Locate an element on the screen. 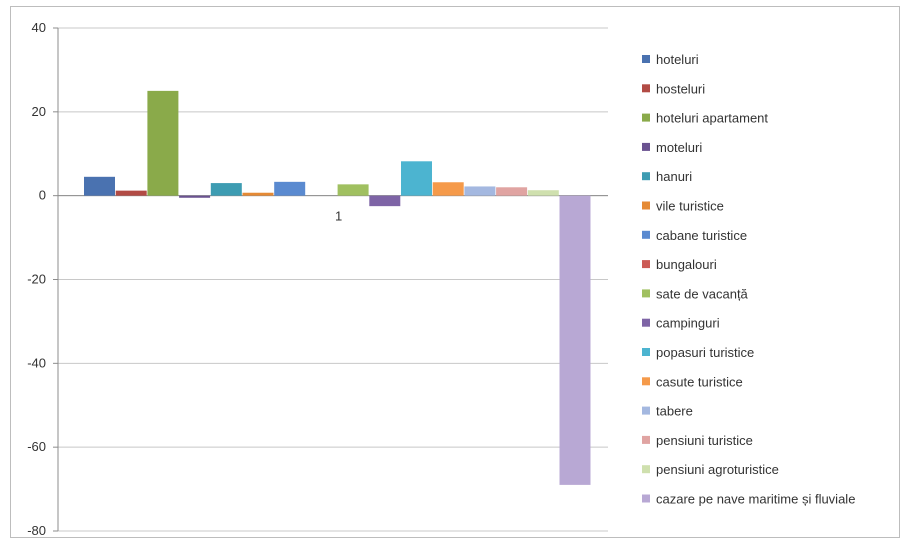 The width and height of the screenshot is (904, 542). y-tick-label: -60 is located at coordinates (36, 446).